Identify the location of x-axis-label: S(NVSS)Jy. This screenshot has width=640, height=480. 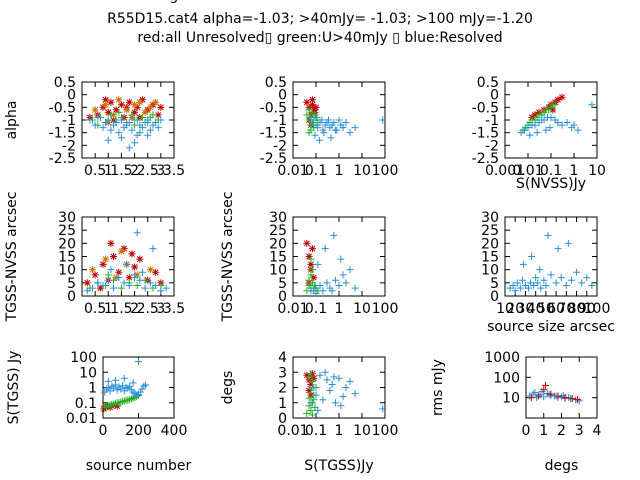
(551, 184).